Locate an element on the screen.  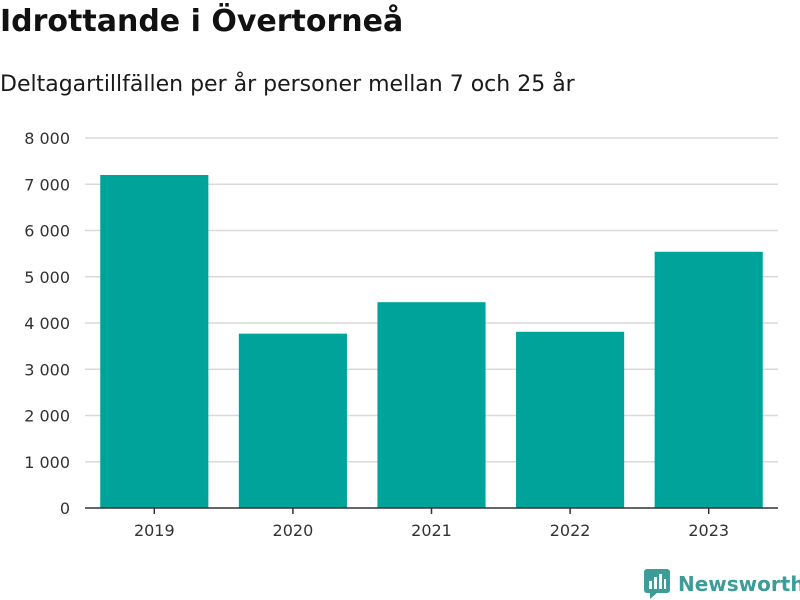
x-tick-label: 2020 is located at coordinates (293, 530).